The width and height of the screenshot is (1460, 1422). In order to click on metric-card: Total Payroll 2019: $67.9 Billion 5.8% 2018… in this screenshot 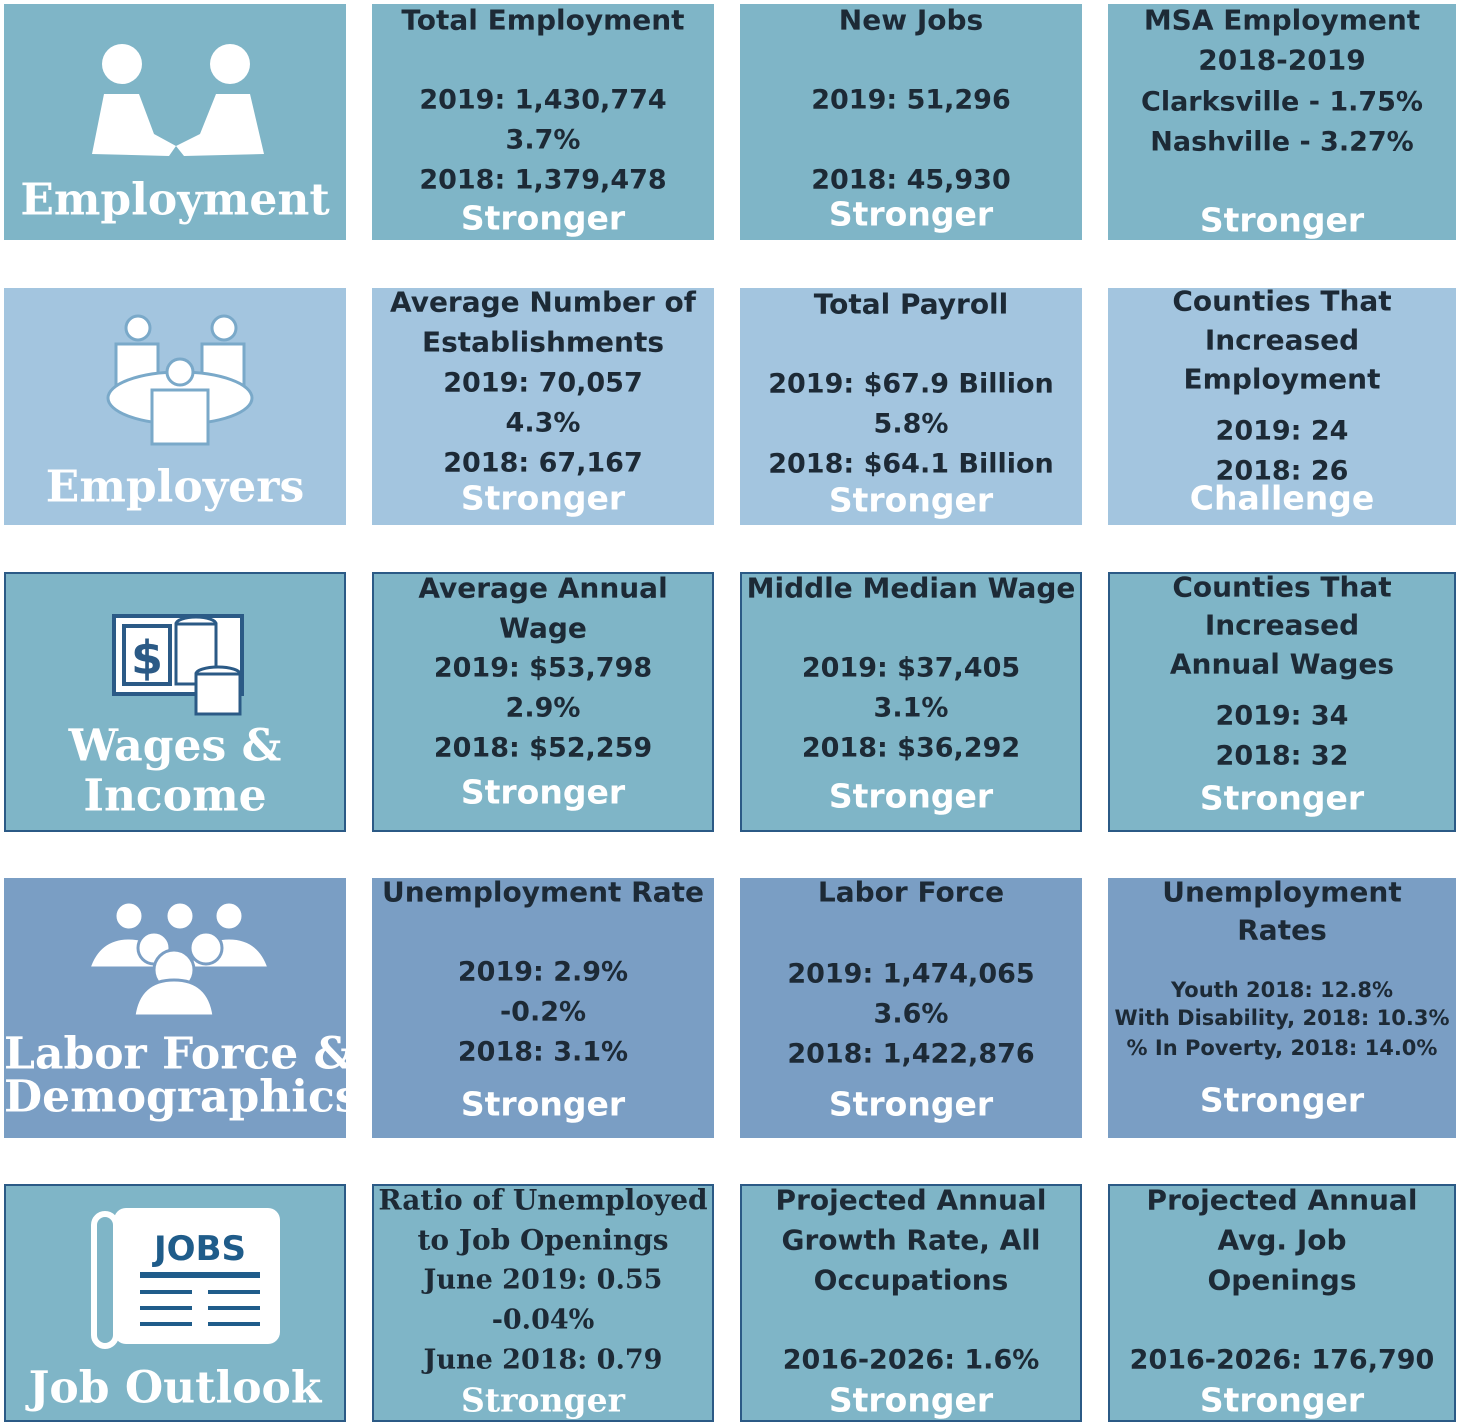, I will do `click(911, 406)`.